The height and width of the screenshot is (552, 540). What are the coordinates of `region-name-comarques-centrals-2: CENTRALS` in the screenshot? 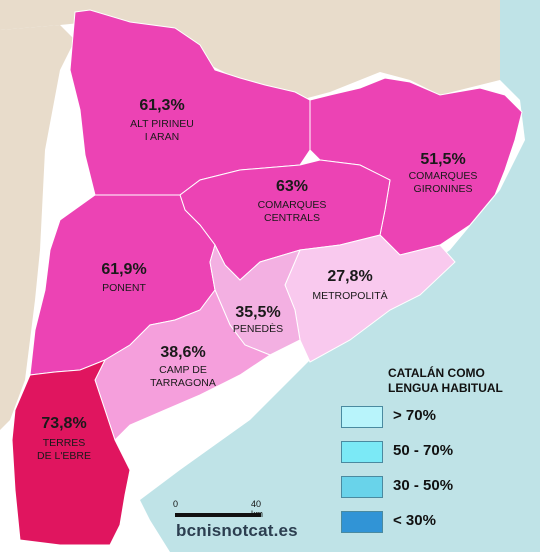 It's located at (292, 218).